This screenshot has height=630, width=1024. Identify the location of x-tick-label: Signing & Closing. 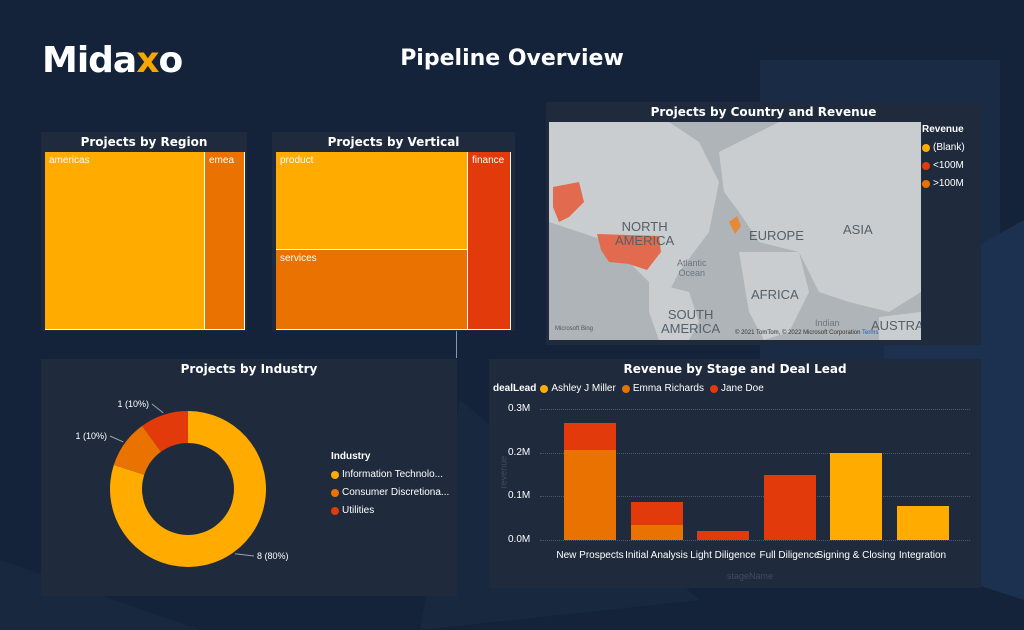
(856, 555).